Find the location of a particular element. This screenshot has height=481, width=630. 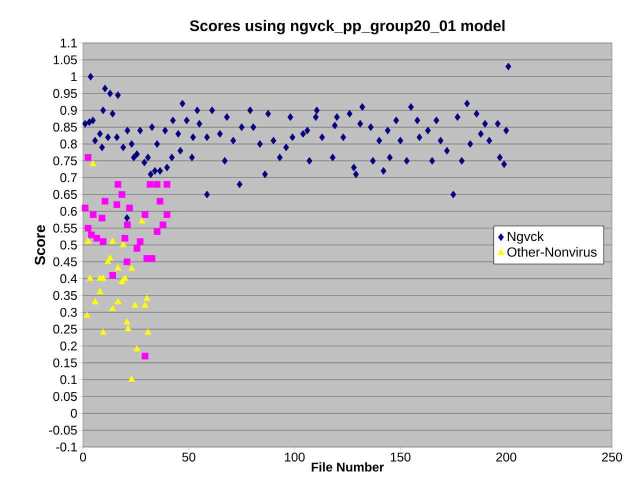

y-tick-label: 0.05 is located at coordinates (65, 396).